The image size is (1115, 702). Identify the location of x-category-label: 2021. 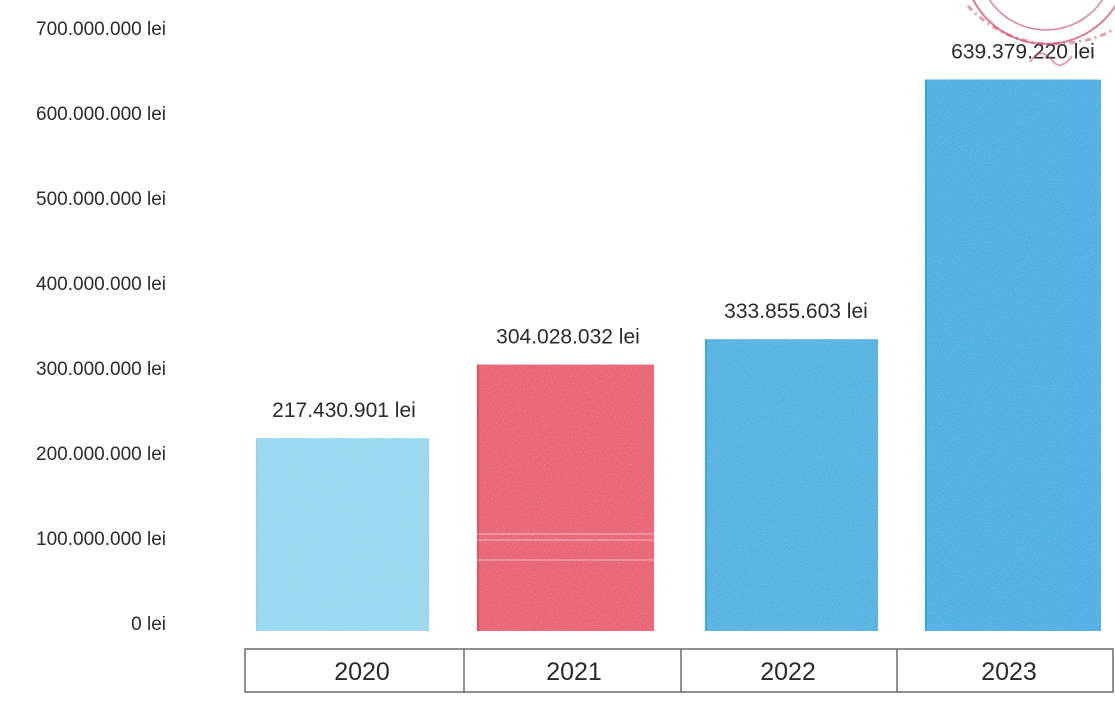
(574, 672).